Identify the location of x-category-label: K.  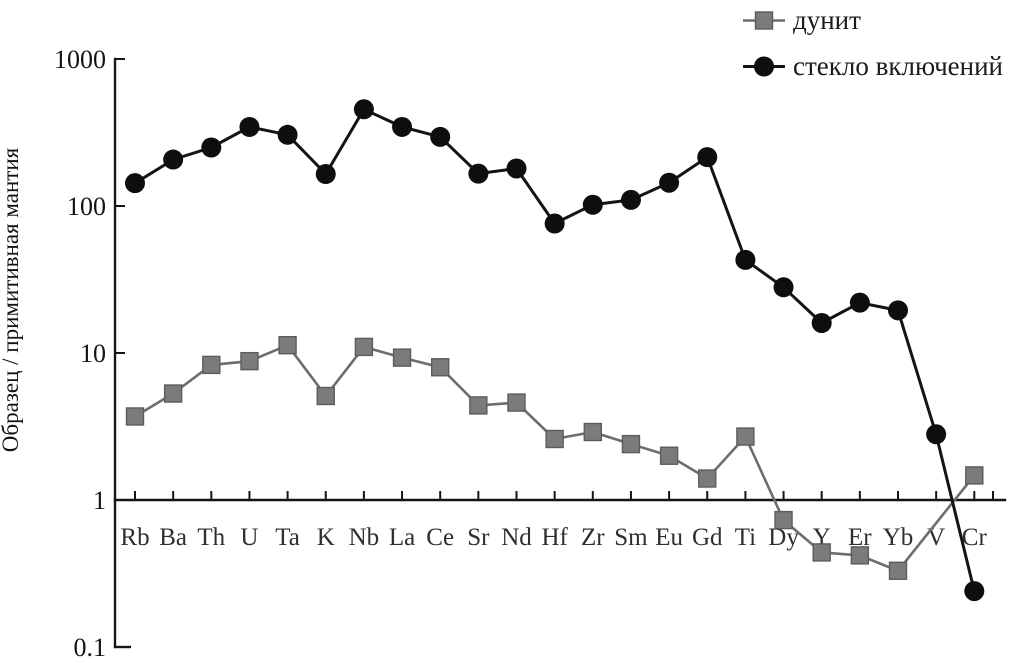
(326, 537).